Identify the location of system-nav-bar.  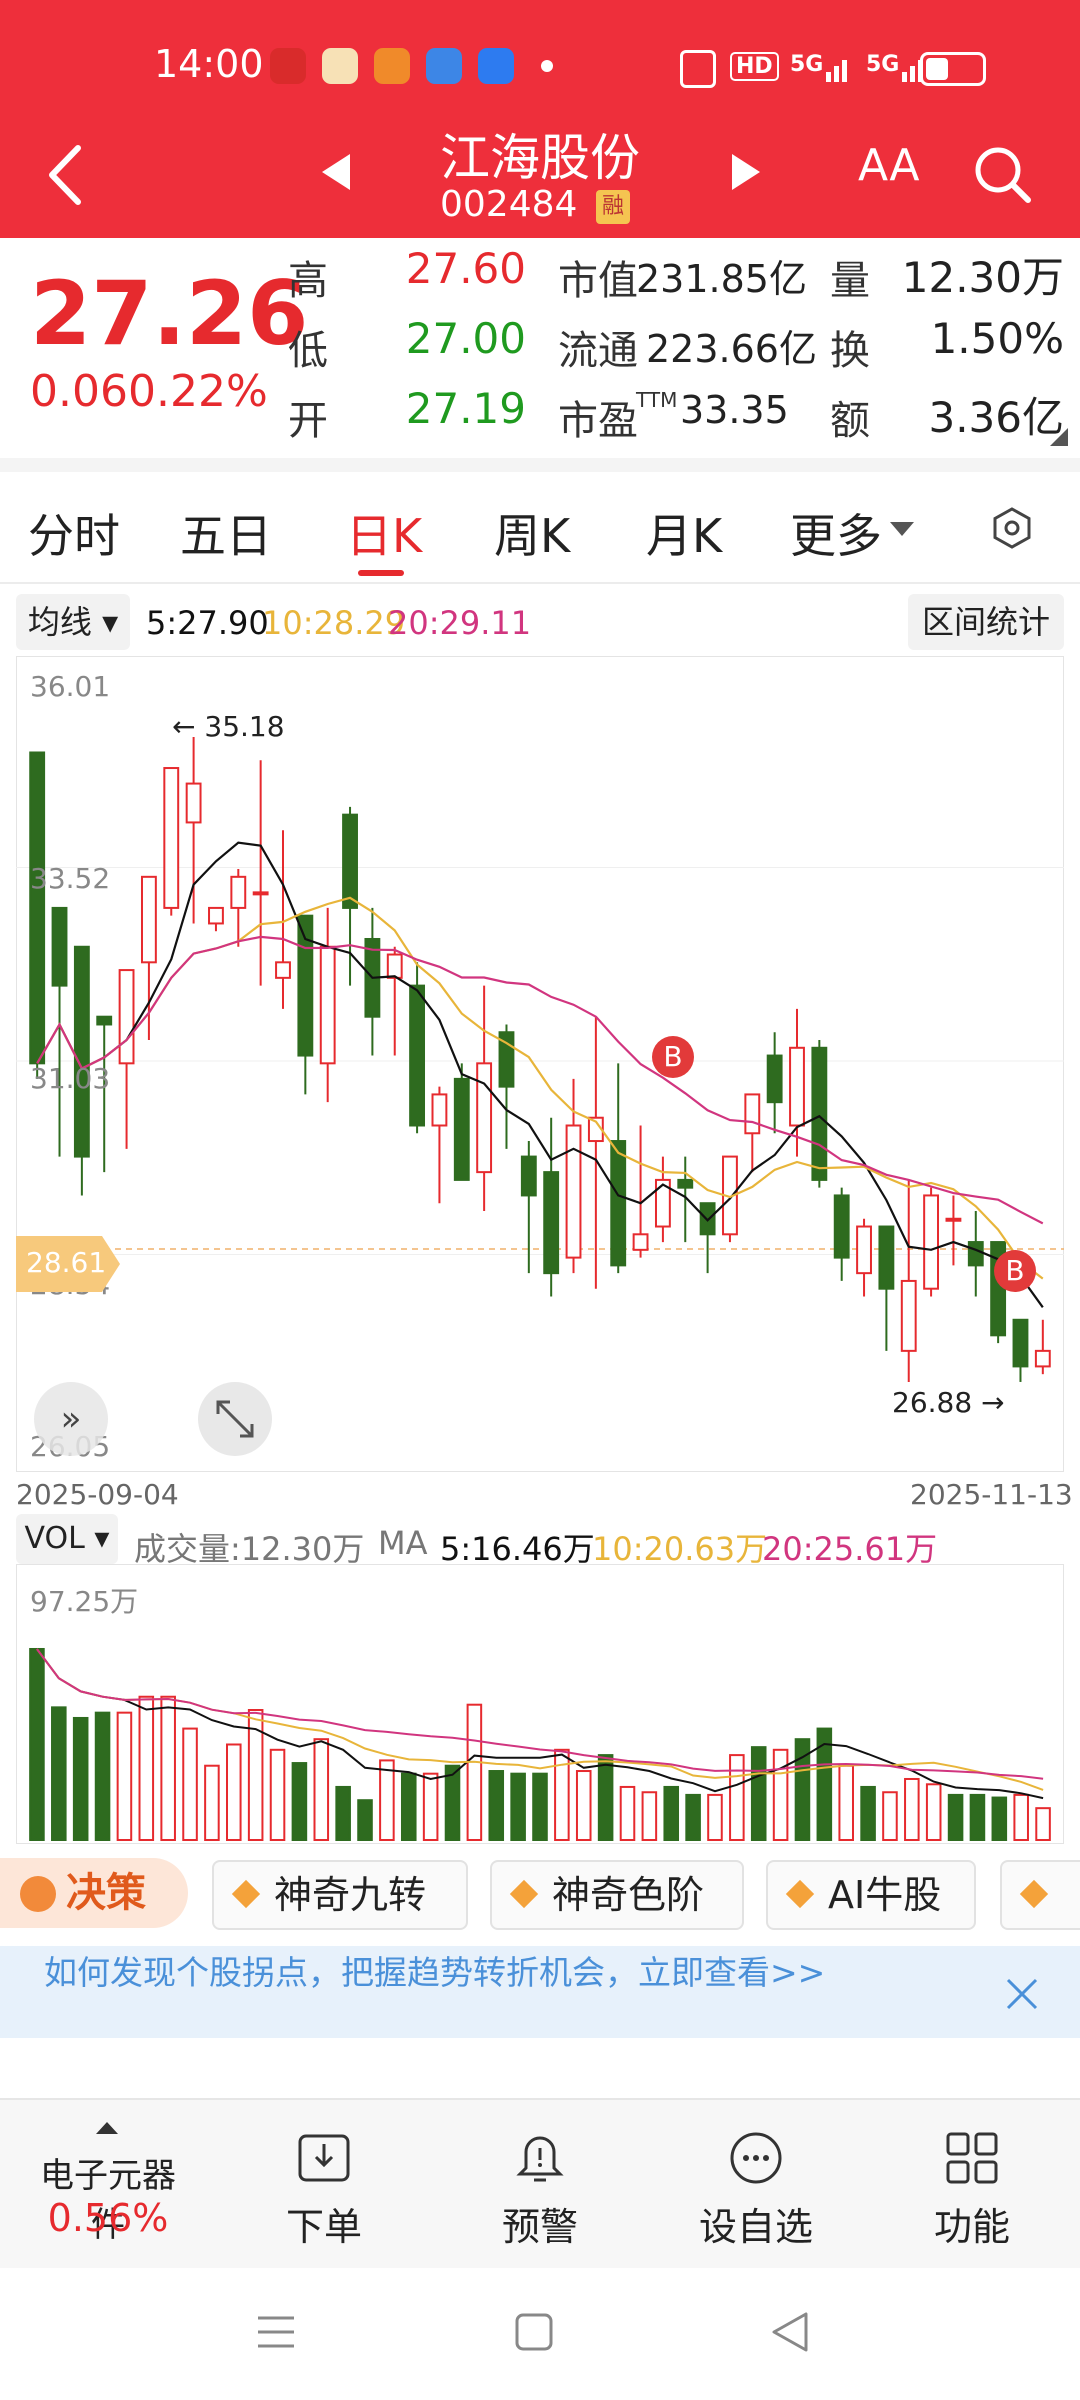
(540, 2334).